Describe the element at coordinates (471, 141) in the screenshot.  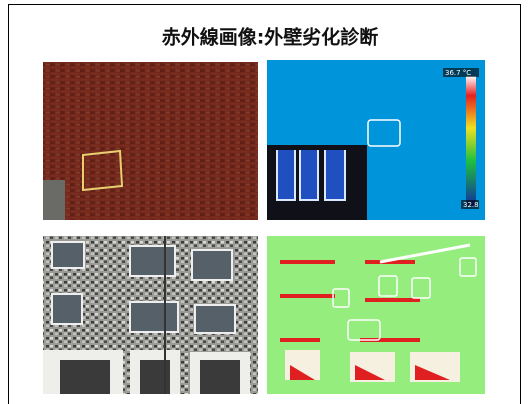
I see `color-scale` at that location.